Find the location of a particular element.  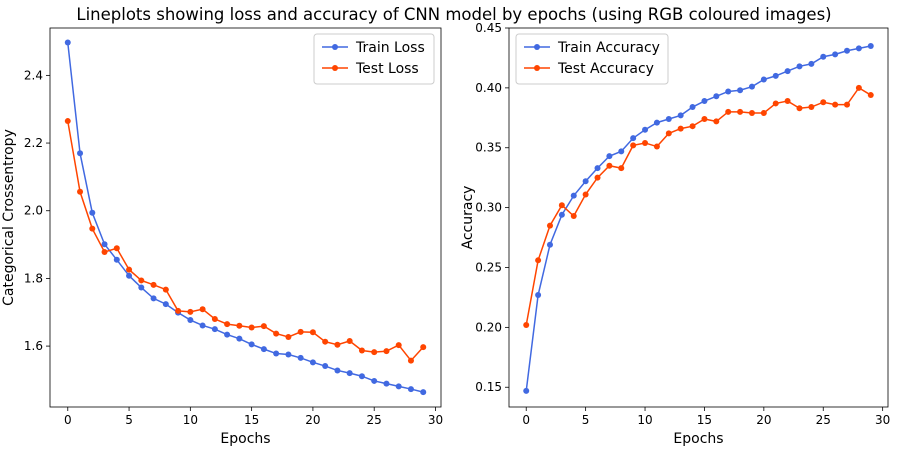

legend-marker is located at coordinates (537, 47).